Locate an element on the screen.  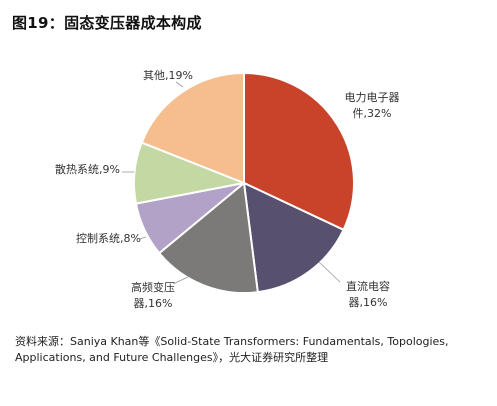
slice-label: 散热系统,9% is located at coordinates (87, 169).